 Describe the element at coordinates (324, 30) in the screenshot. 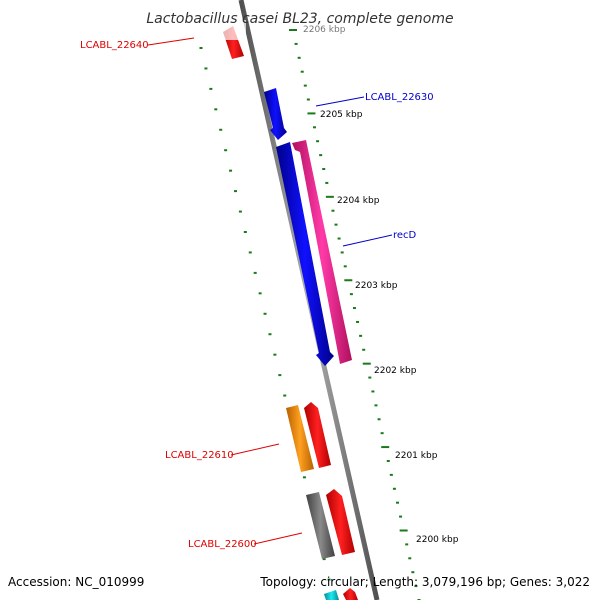

I see `tick-label: 2206 kbp` at that location.